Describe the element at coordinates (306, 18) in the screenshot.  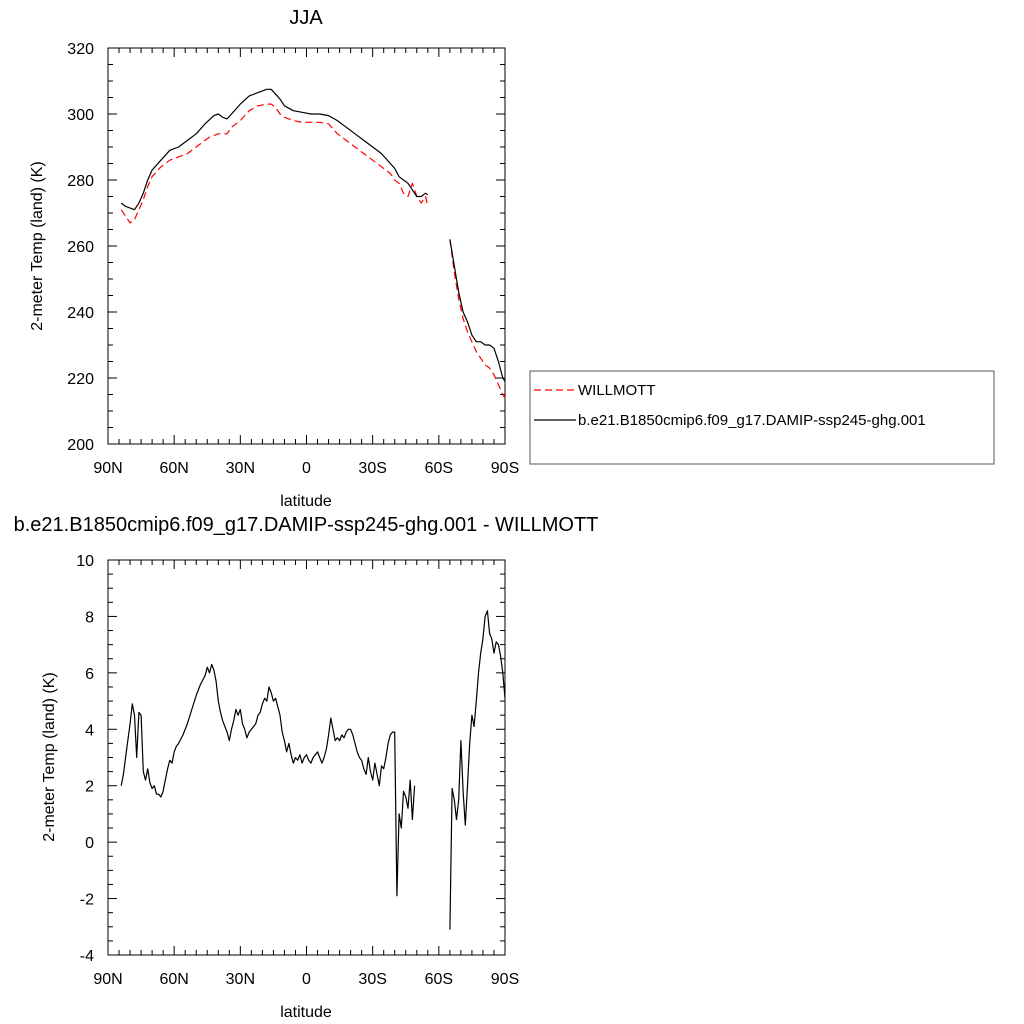
I see `chart-title: JJA` at that location.